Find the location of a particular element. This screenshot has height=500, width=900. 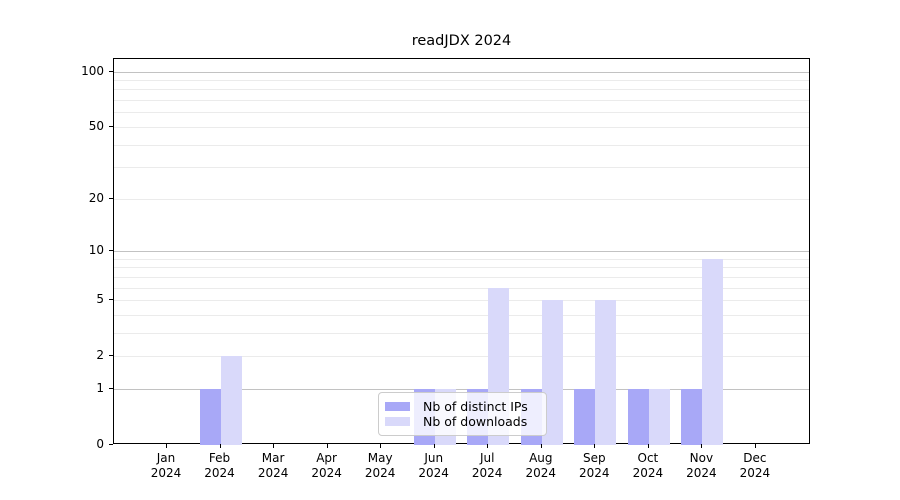

y-axis-label: 0 is located at coordinates (100, 444).